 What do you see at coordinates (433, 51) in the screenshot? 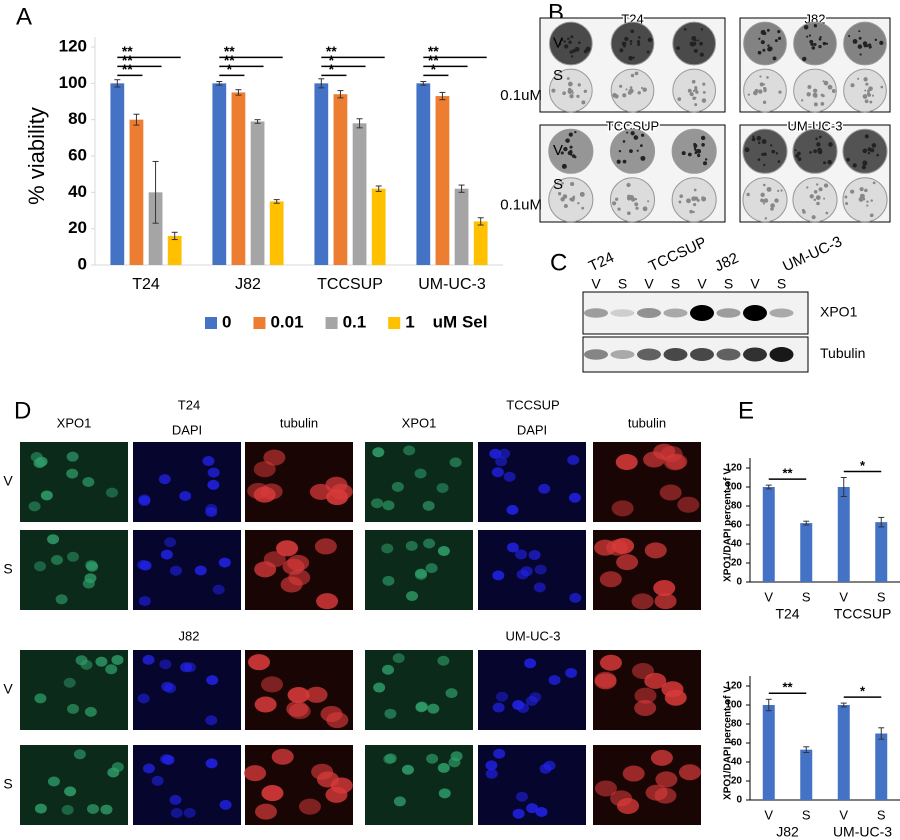
I see `significance-label: **` at bounding box center [433, 51].